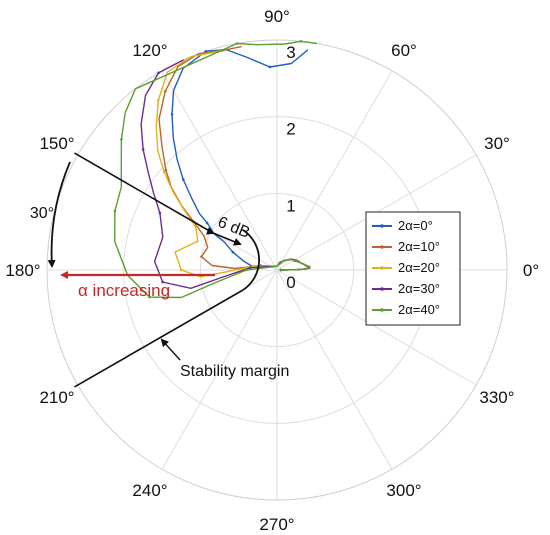 This screenshot has height=535, width=550. I want to click on legend-entry: 2α=40°, so click(419, 309).